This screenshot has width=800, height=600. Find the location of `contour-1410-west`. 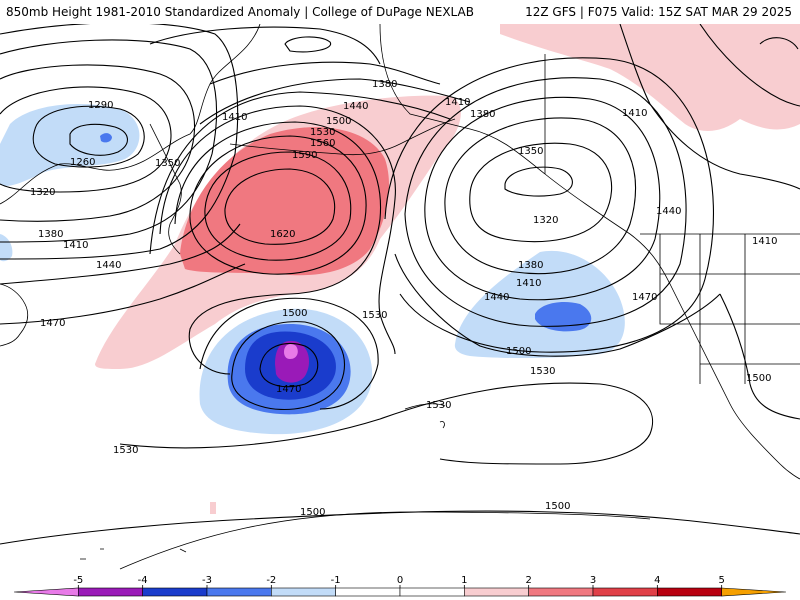

contour-1410-west is located at coordinates (119, 142).